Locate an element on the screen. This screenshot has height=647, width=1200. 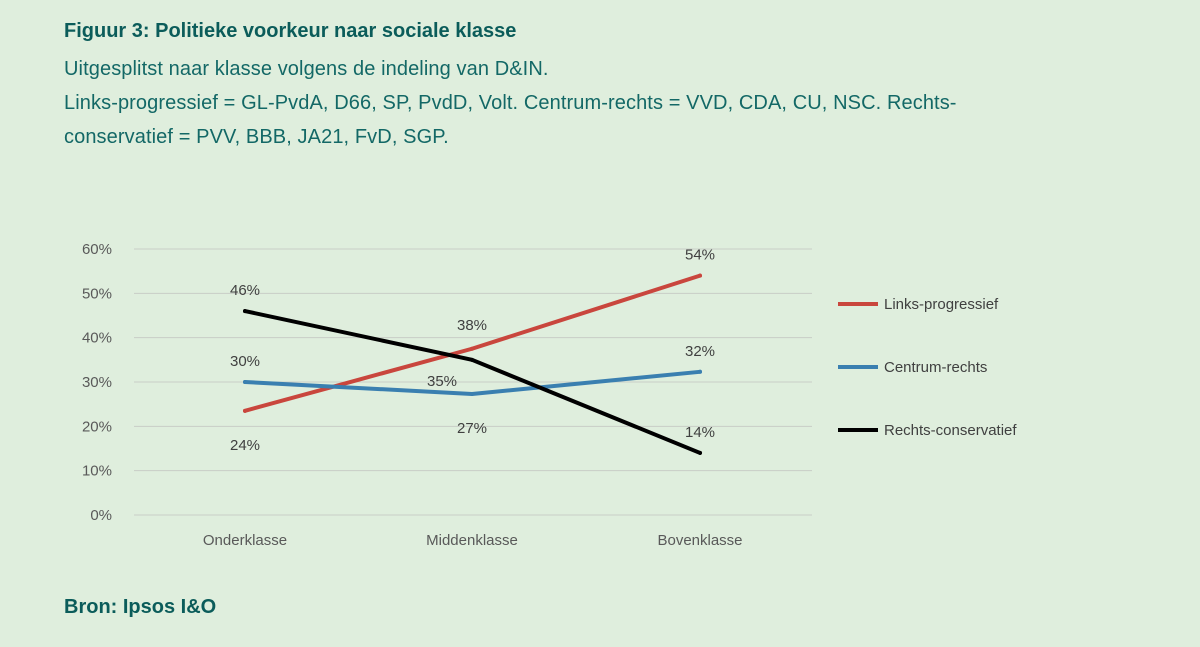
x-tick-label: Bovenklasse is located at coordinates (699, 540).